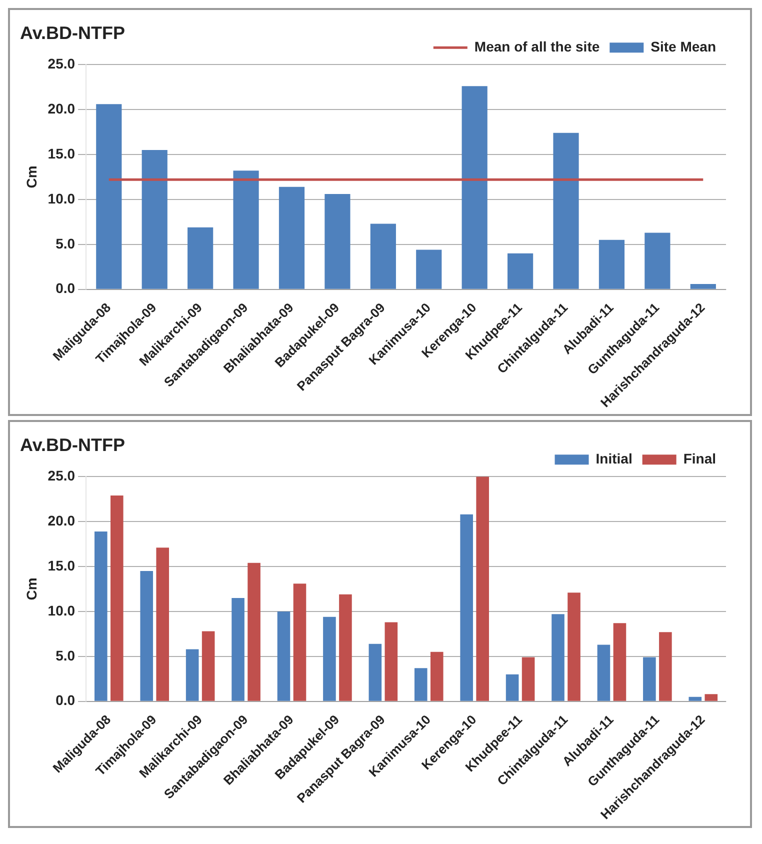  Describe the element at coordinates (699, 458) in the screenshot. I see `legend-label: Final` at that location.